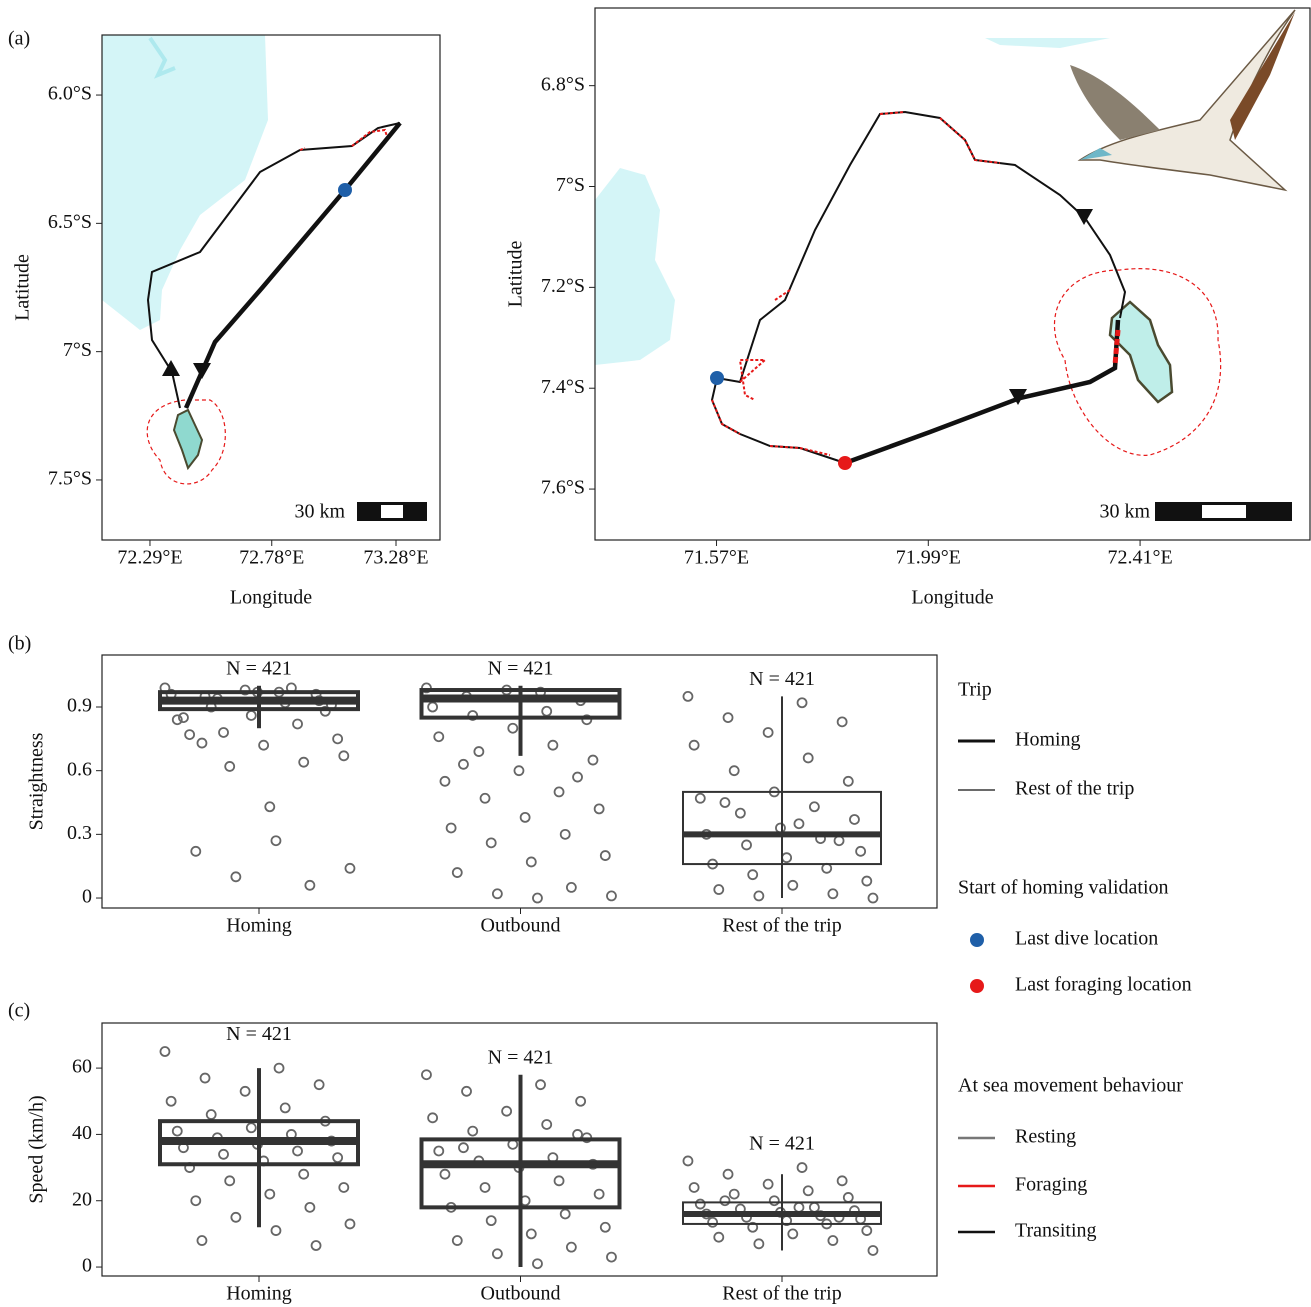 The height and width of the screenshot is (1307, 1311). What do you see at coordinates (1051, 1185) in the screenshot?
I see `legend-label: Foraging` at bounding box center [1051, 1185].